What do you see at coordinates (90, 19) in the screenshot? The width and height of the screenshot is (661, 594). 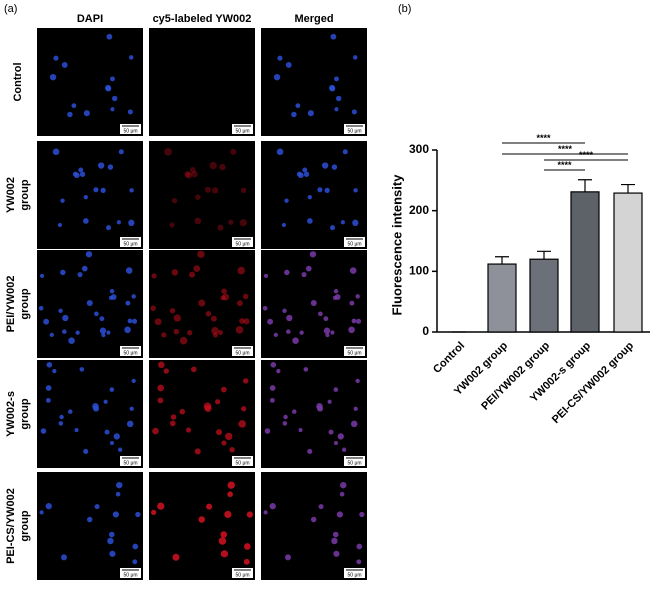 I see `column-header: DAPI` at bounding box center [90, 19].